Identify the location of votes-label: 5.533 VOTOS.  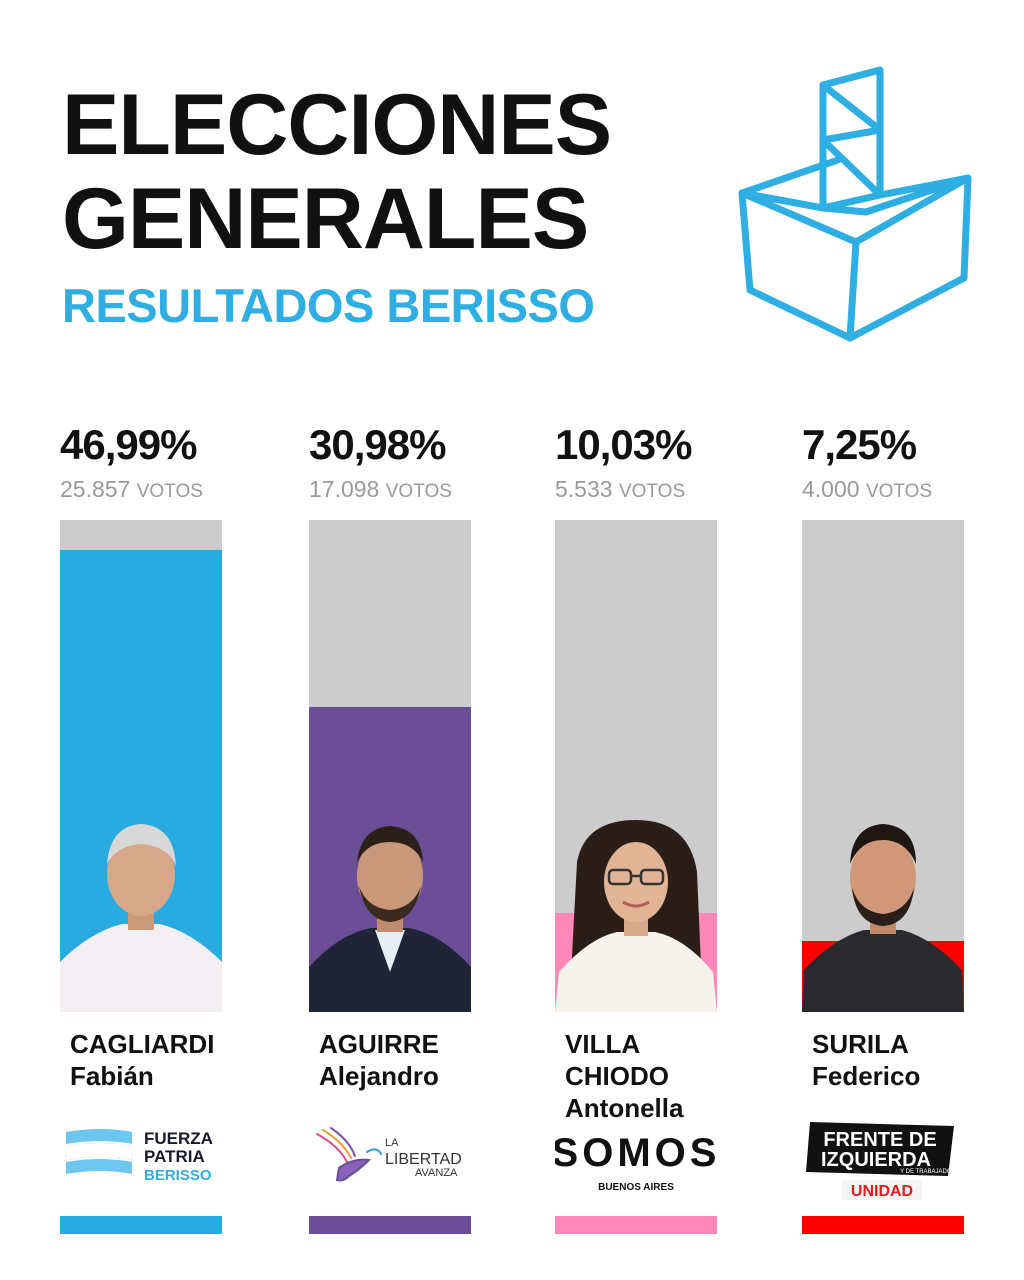
(620, 489).